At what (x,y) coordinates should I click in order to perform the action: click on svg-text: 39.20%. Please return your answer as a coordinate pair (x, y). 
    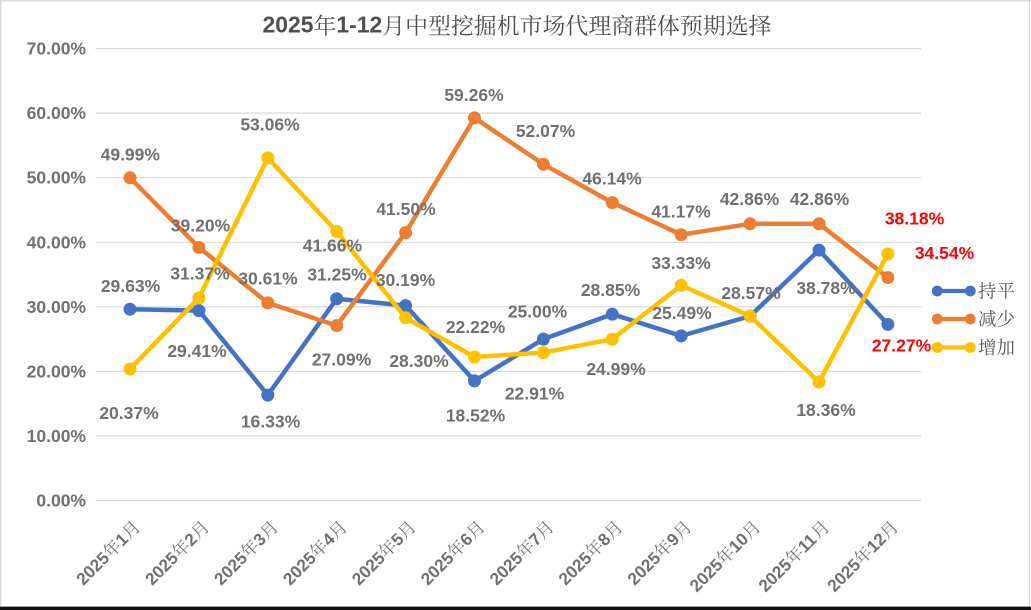
    Looking at the image, I should click on (201, 226).